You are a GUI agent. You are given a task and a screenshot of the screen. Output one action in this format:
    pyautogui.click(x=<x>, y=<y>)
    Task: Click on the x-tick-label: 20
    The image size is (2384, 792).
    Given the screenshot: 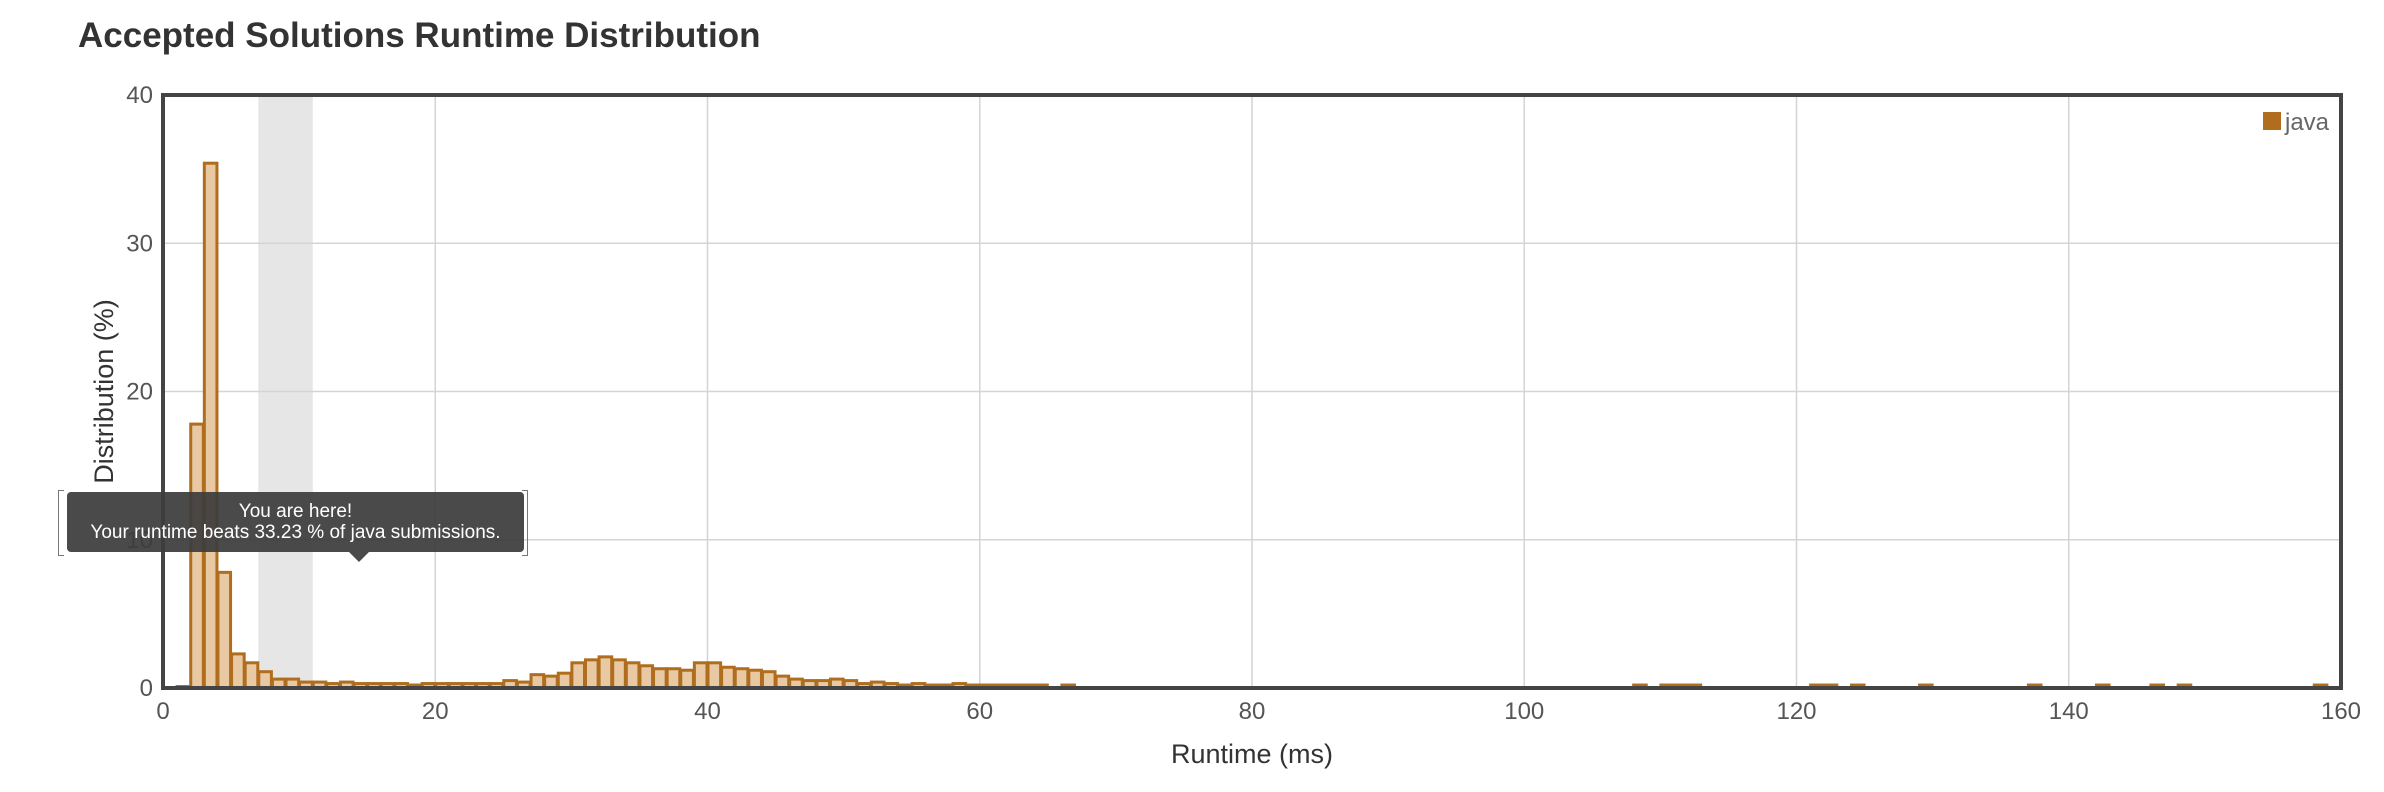 What is the action you would take?
    pyautogui.click(x=435, y=711)
    